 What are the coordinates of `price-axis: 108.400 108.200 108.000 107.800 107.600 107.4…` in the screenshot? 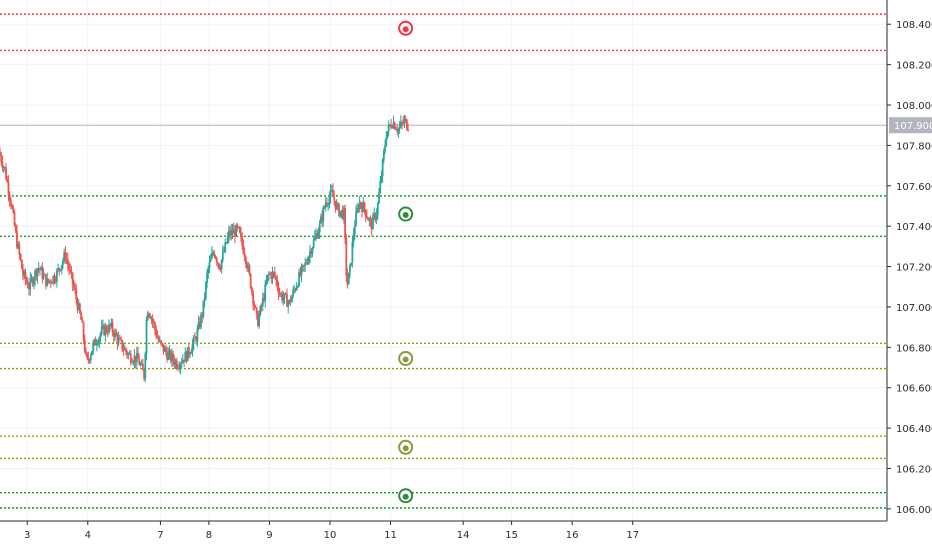 It's located at (909, 268).